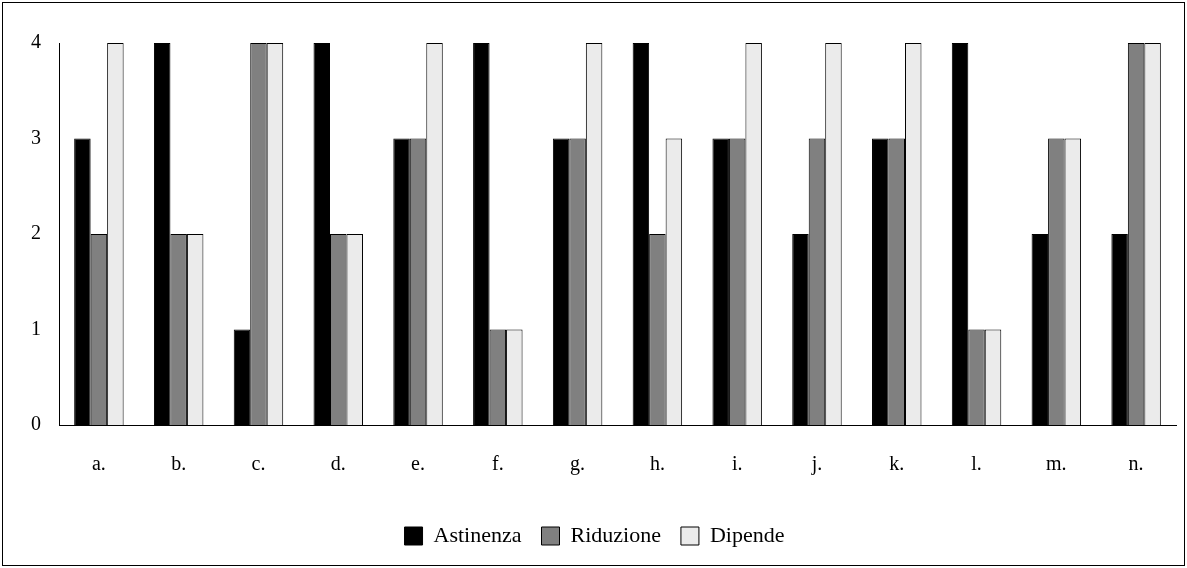 This screenshot has height=568, width=1187. What do you see at coordinates (615, 534) in the screenshot?
I see `legend-label: Riduzione` at bounding box center [615, 534].